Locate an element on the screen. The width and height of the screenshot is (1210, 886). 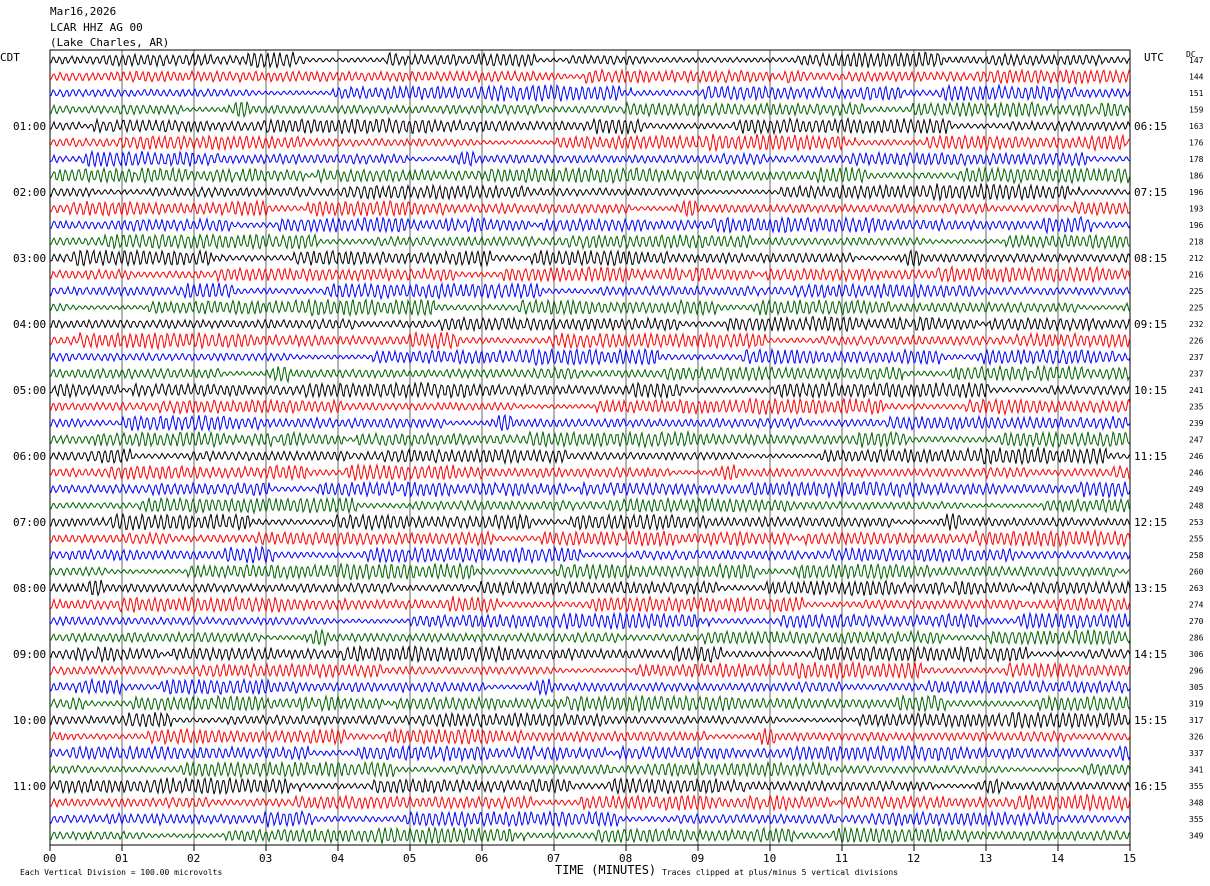
x-tick-label: 15 is located at coordinates (1129, 858).